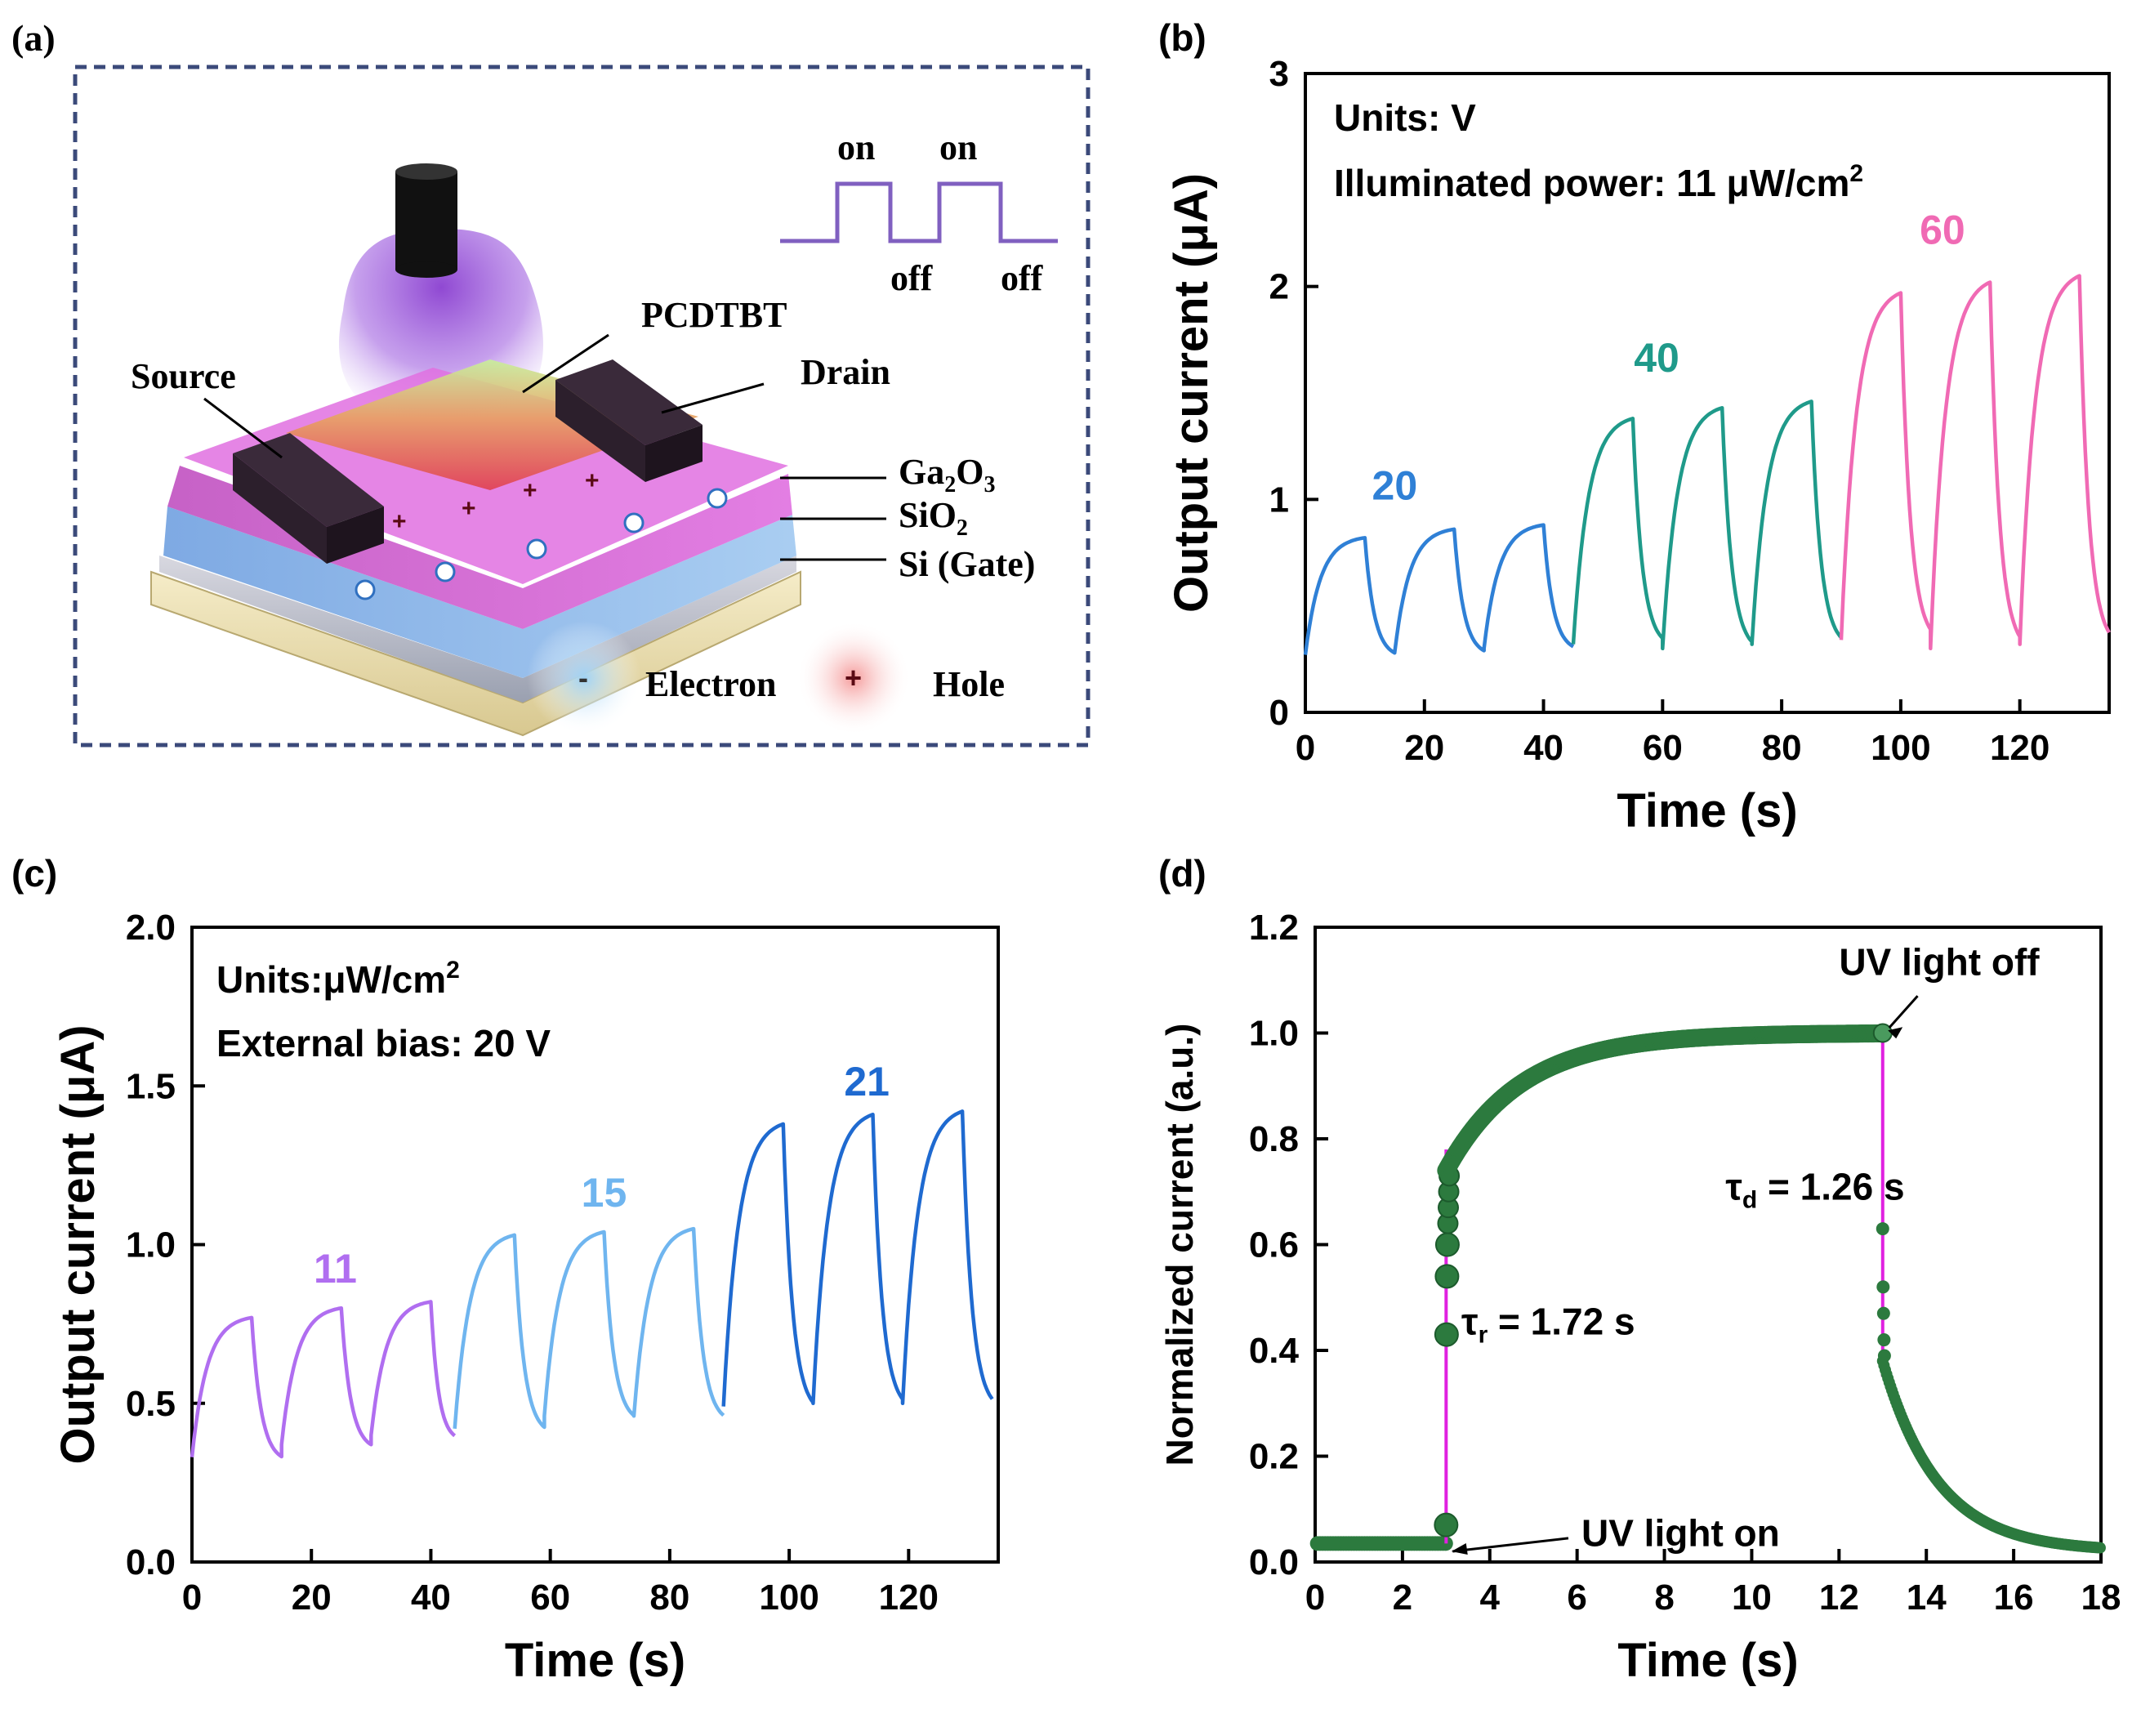 This screenshot has height=1736, width=2141. What do you see at coordinates (1903, 1012) in the screenshot?
I see `arrow-uv-off` at bounding box center [1903, 1012].